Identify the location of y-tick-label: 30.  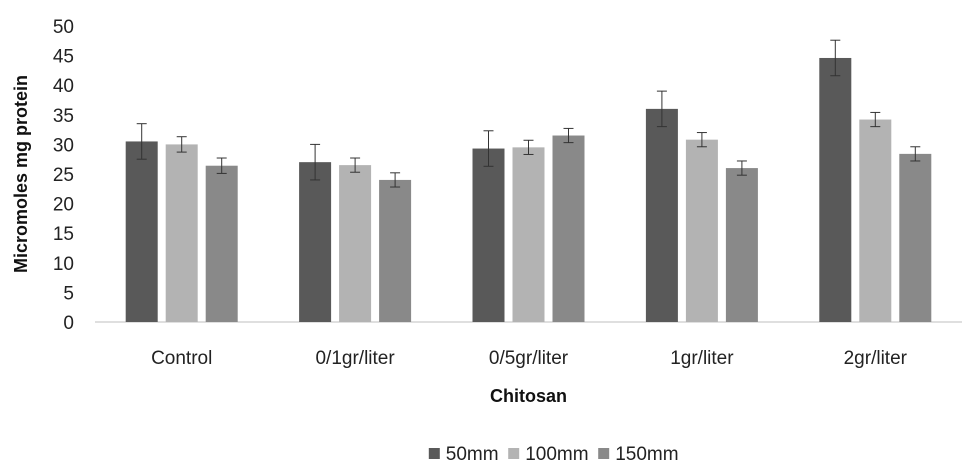
(63, 145).